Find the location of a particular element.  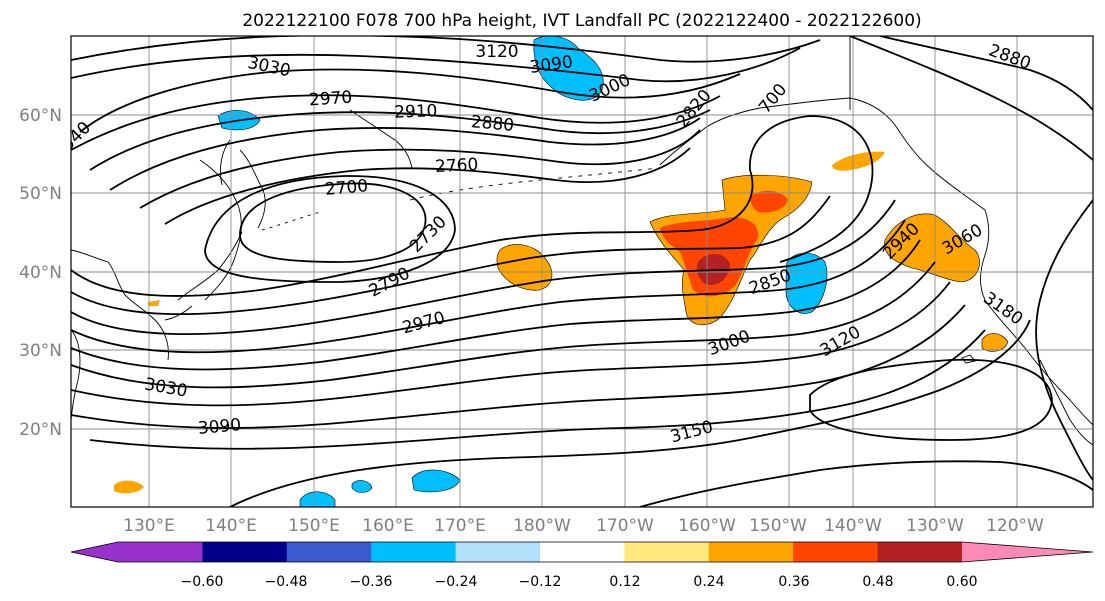

coast-kamchatka is located at coordinates (242, 184).